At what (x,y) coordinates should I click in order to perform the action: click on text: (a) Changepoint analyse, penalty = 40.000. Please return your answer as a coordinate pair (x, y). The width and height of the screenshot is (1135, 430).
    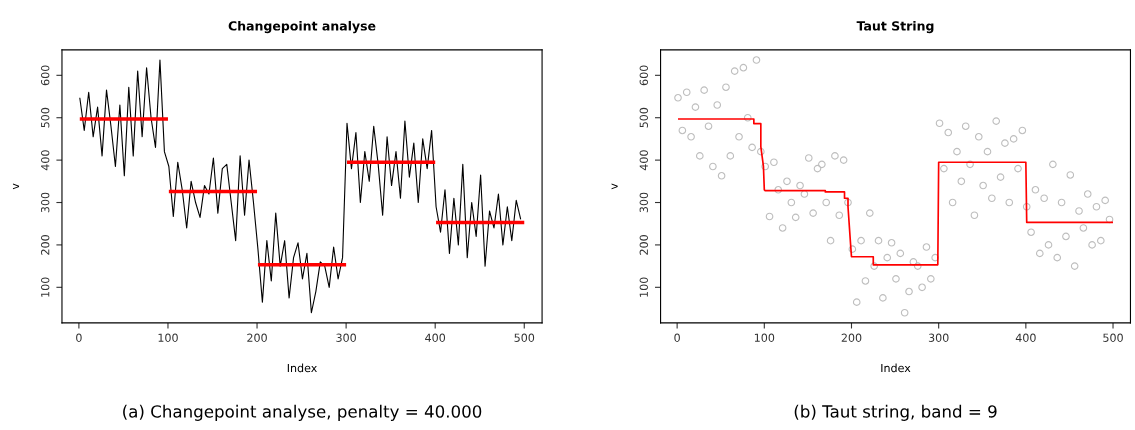
    Looking at the image, I should click on (302, 412).